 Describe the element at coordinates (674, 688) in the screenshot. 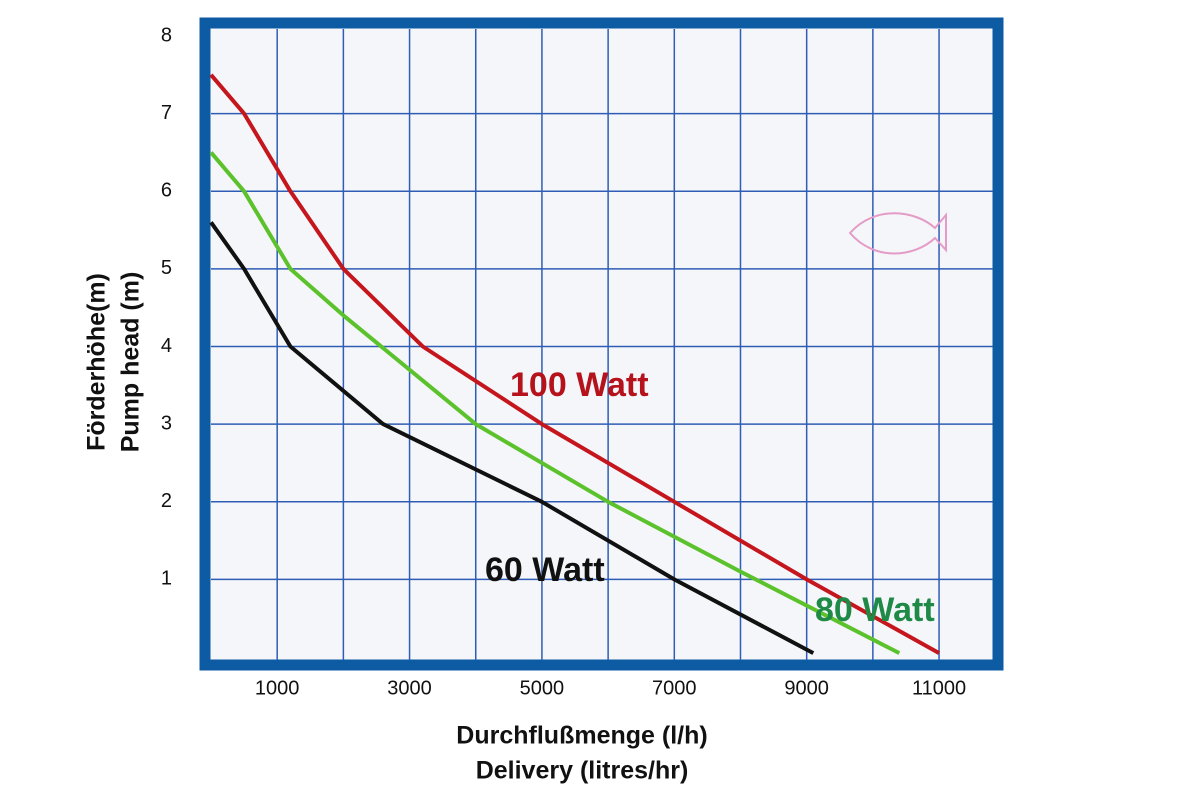

I see `x-tick-label: 7000` at that location.